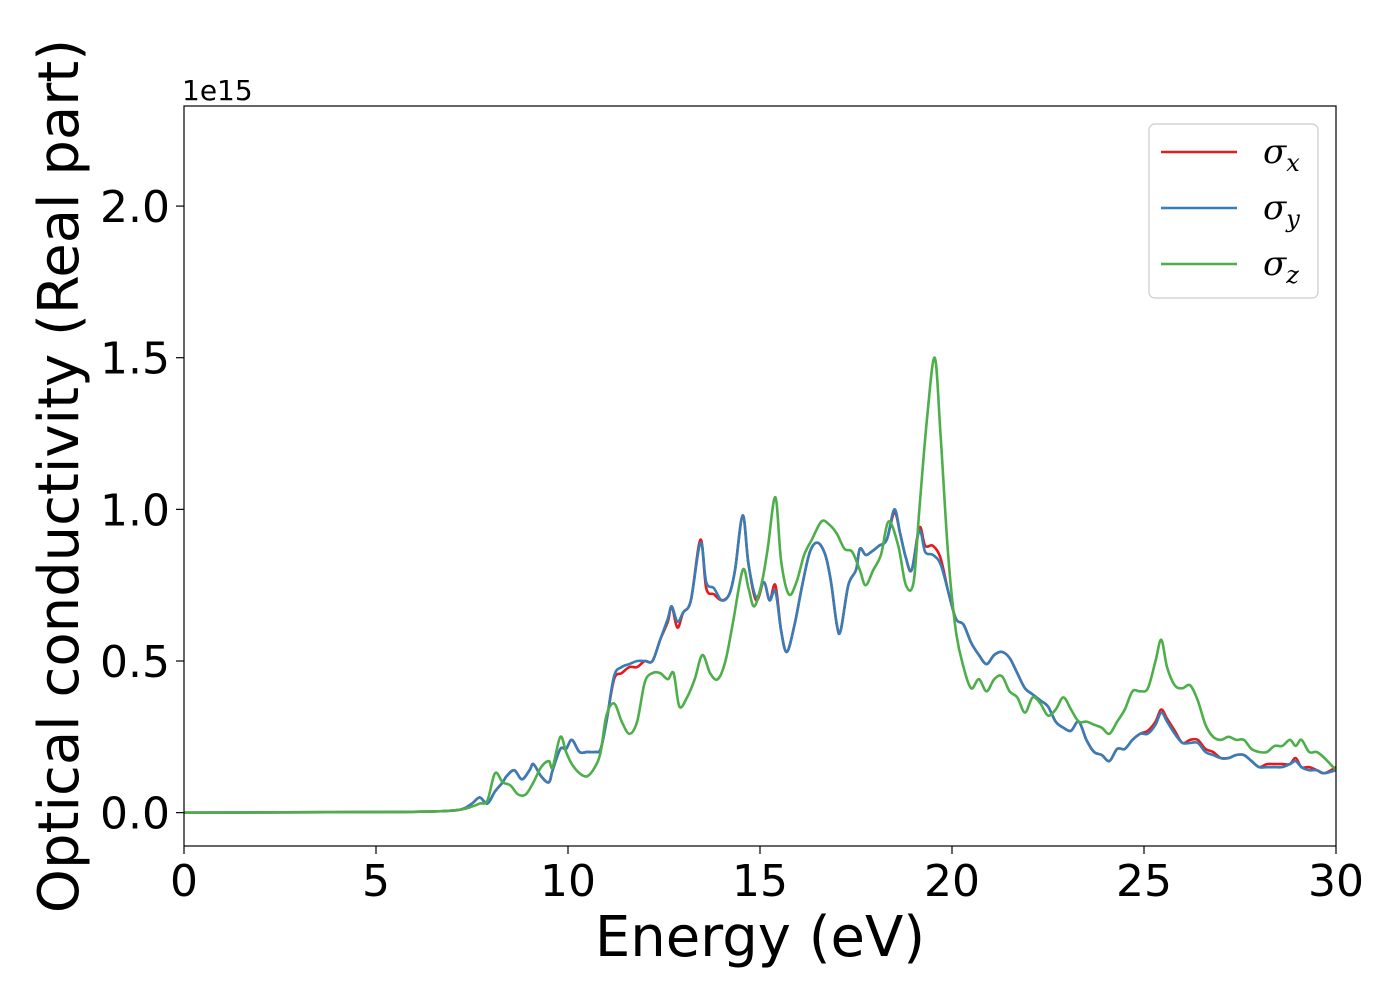 The width and height of the screenshot is (1400, 1000). Describe the element at coordinates (760, 937) in the screenshot. I see `x-axis-title: Energy (eV)` at that location.